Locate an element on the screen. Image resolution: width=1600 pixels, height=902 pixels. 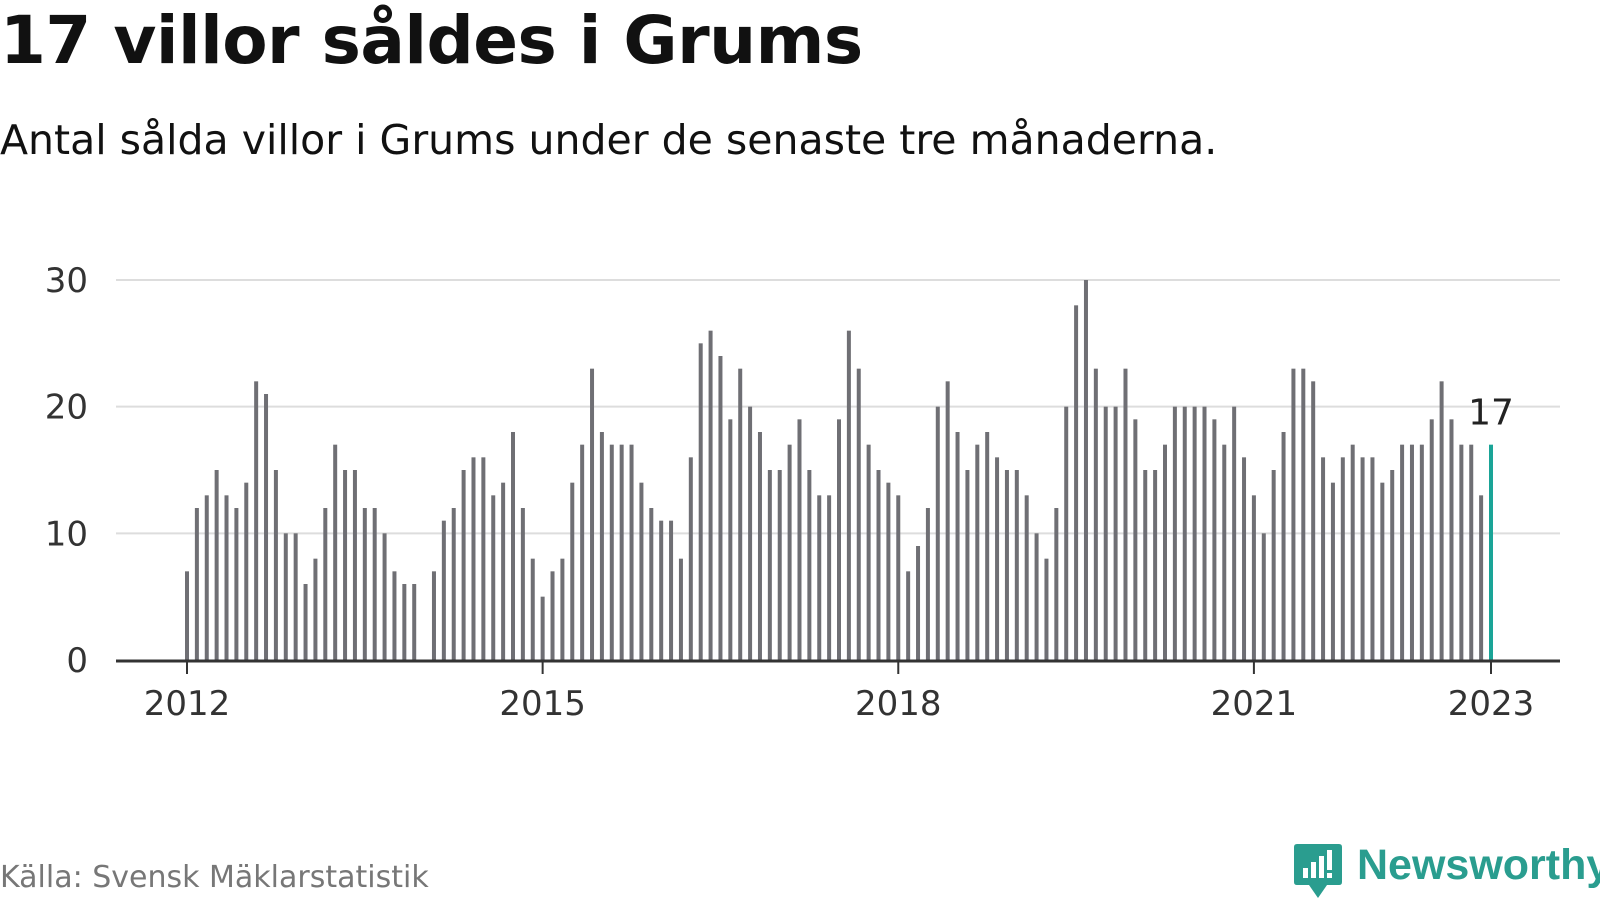
data-labels: 17 is located at coordinates (1491, 413).